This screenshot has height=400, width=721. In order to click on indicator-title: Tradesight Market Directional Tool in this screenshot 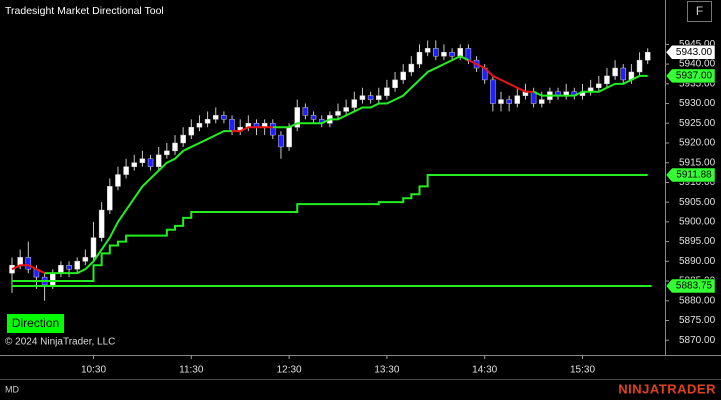, I will do `click(84, 11)`.